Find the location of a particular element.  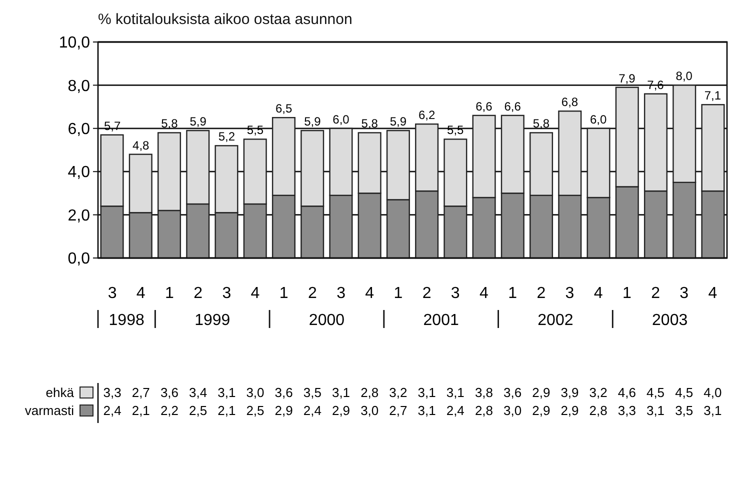

total-label: 6,8 is located at coordinates (569, 102).